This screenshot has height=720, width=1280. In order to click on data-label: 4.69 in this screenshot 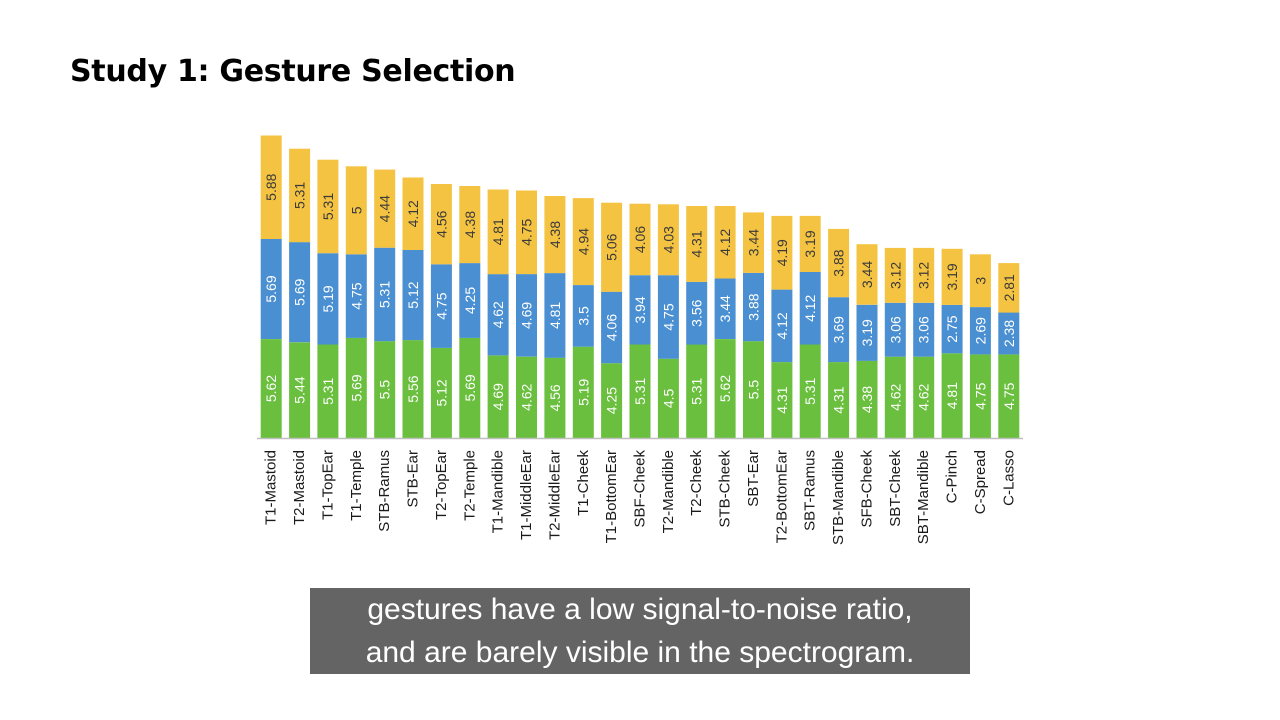, I will do `click(527, 315)`.